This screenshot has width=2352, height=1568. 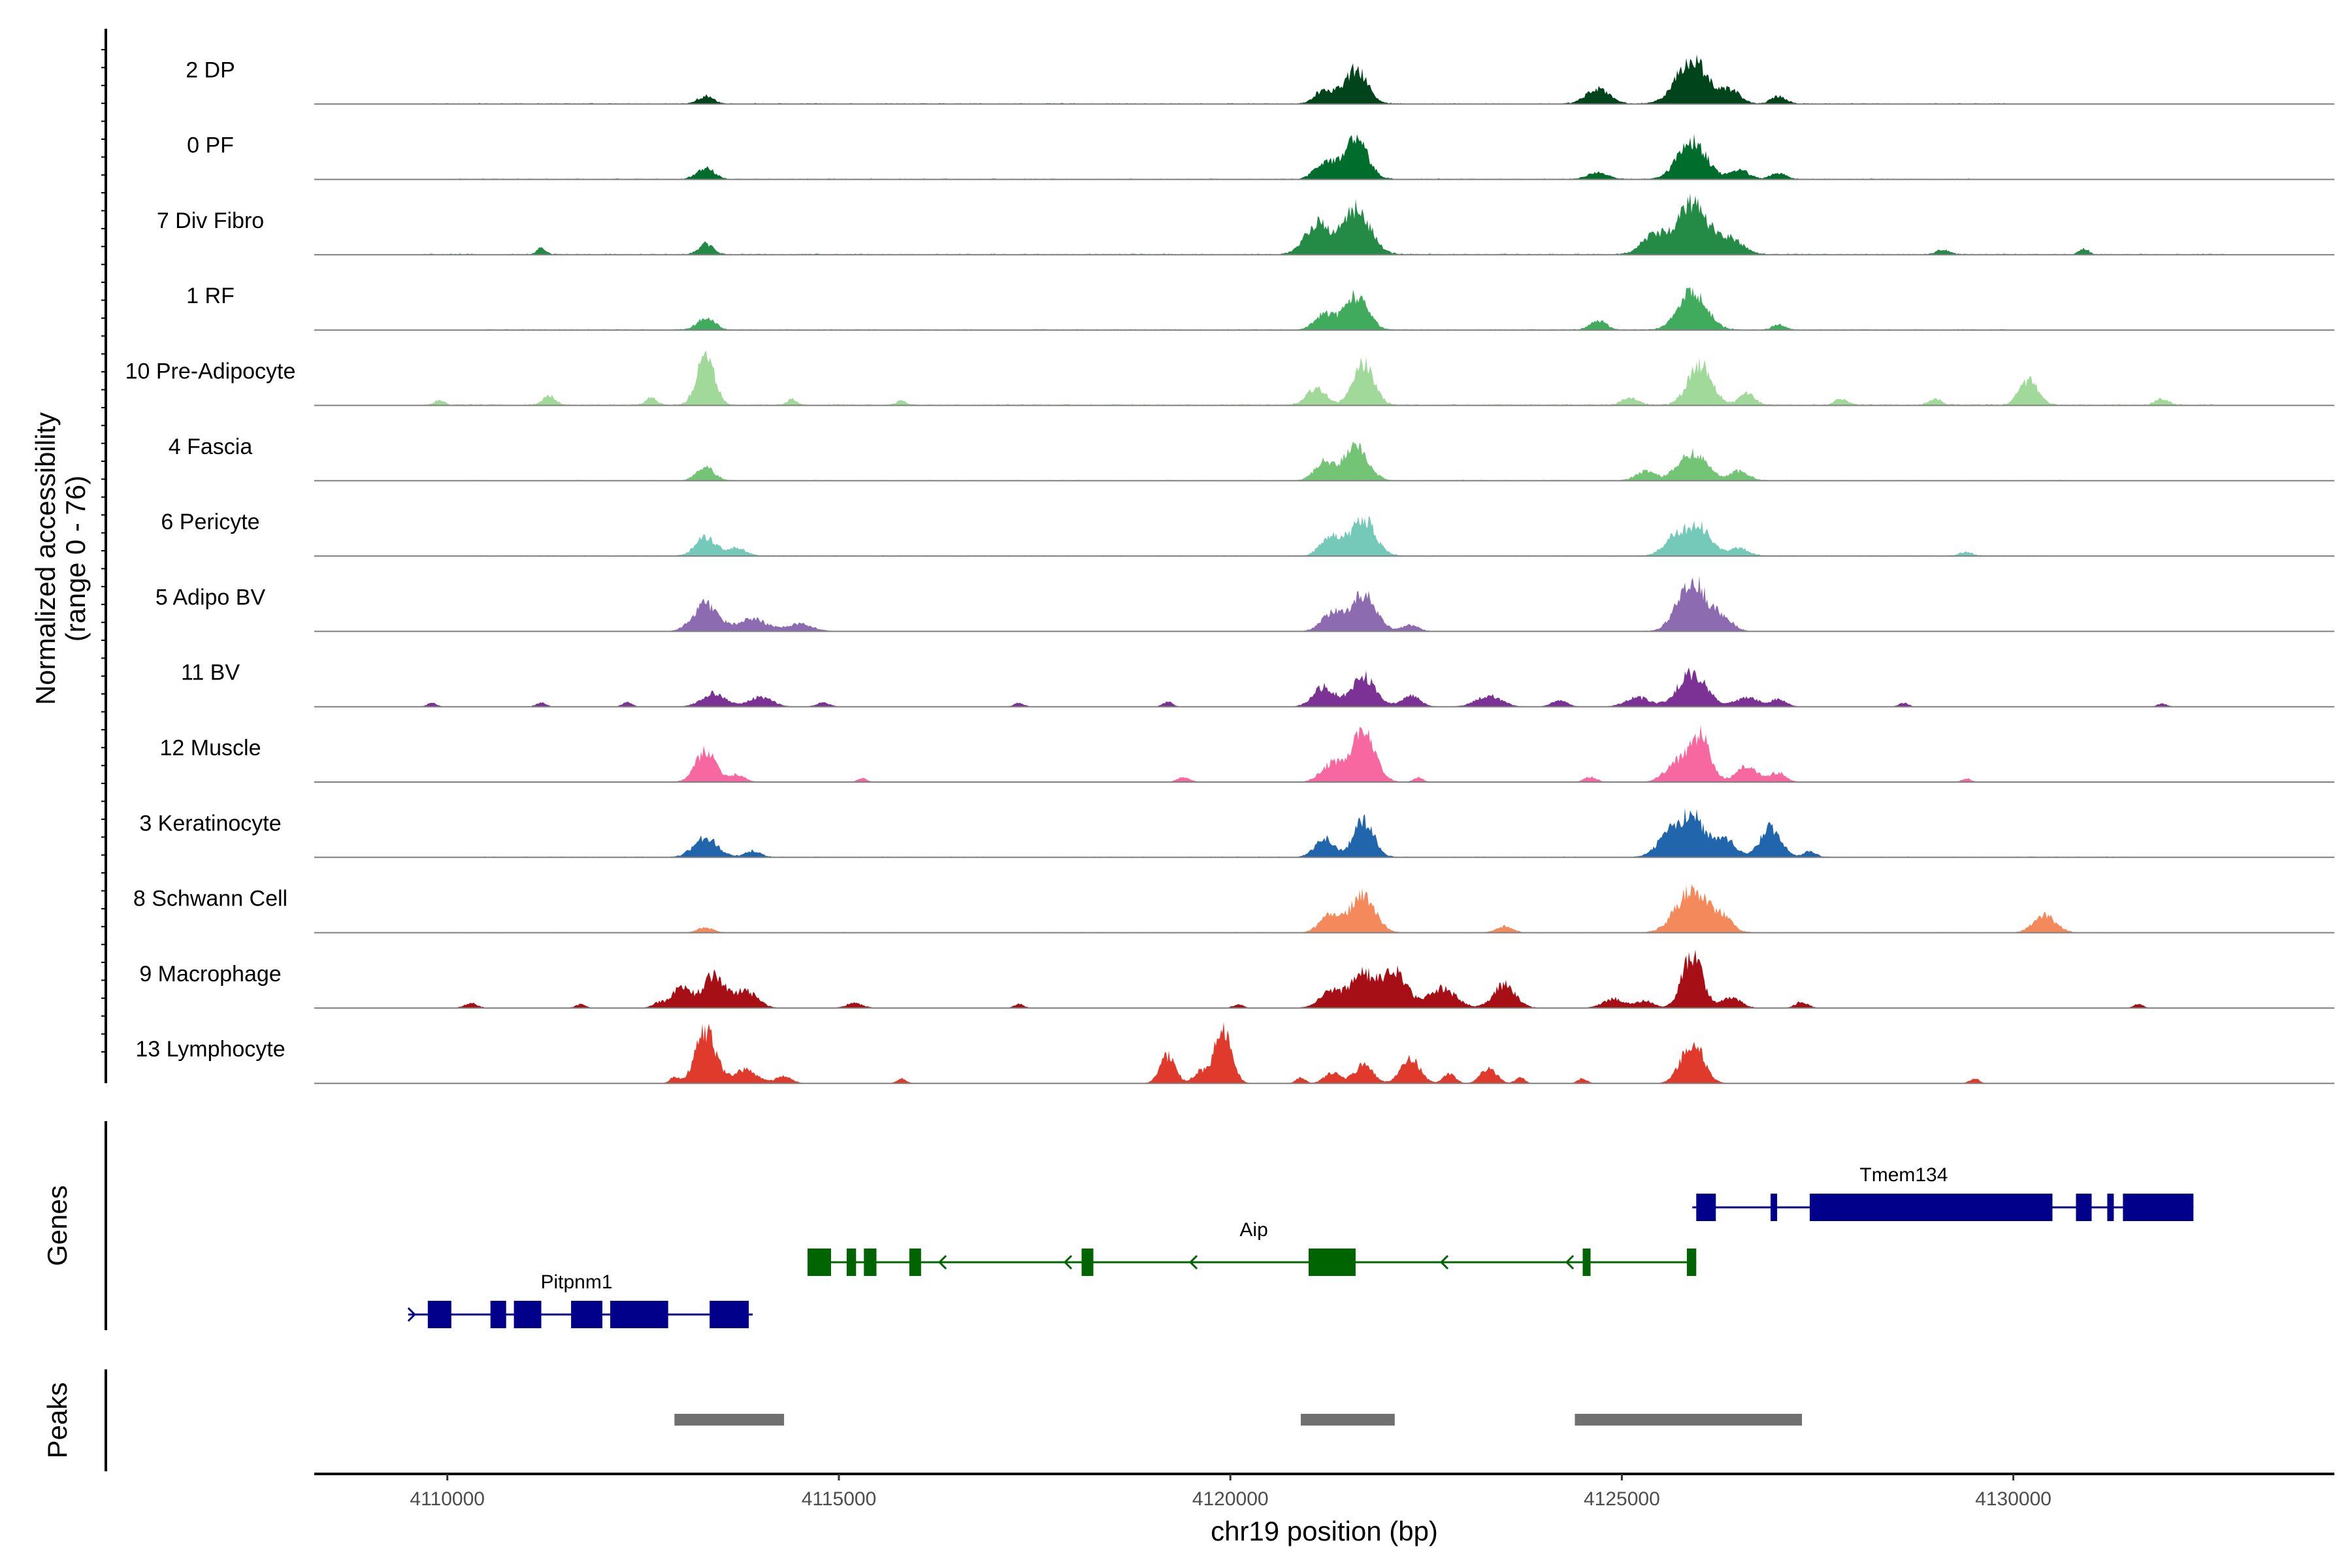 What do you see at coordinates (210, 823) in the screenshot?
I see `track-label: 3 Keratinocyte` at bounding box center [210, 823].